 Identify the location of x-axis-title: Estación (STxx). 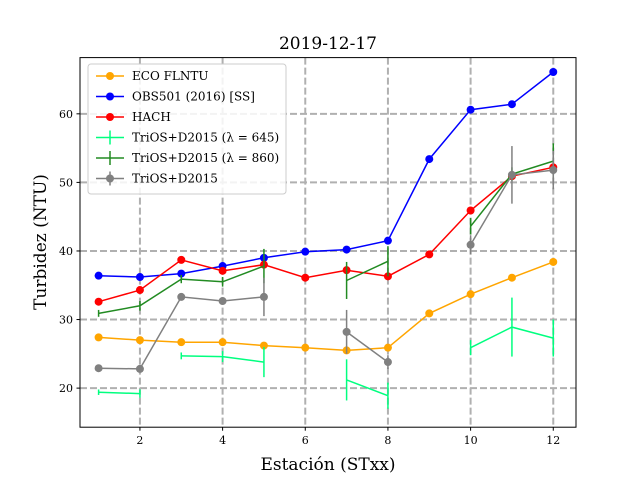
(327, 465).